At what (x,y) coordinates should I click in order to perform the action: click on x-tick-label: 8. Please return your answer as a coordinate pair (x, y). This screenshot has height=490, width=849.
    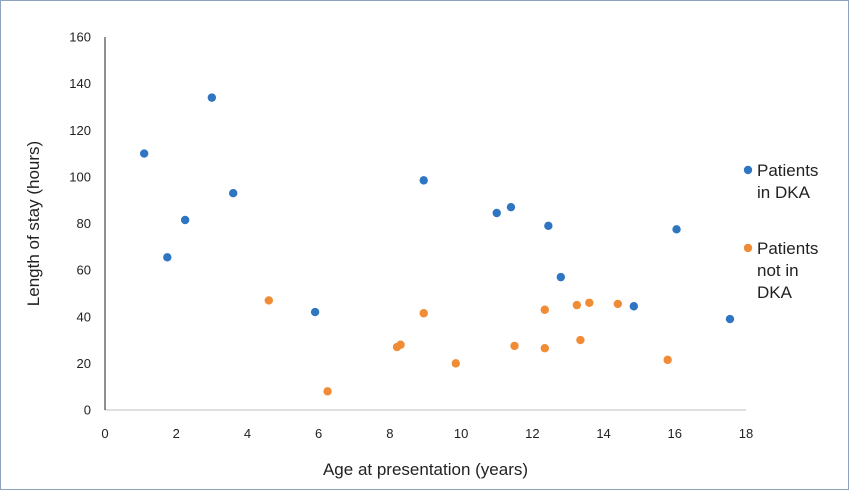
    Looking at the image, I should click on (389, 433).